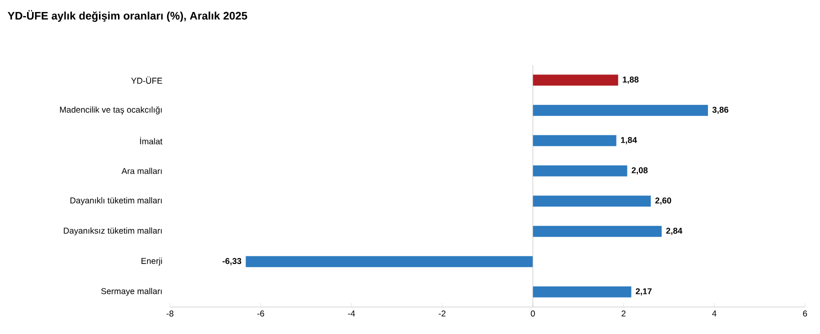 The height and width of the screenshot is (334, 820). What do you see at coordinates (151, 140) in the screenshot?
I see `y-tick-label: İmalat` at bounding box center [151, 140].